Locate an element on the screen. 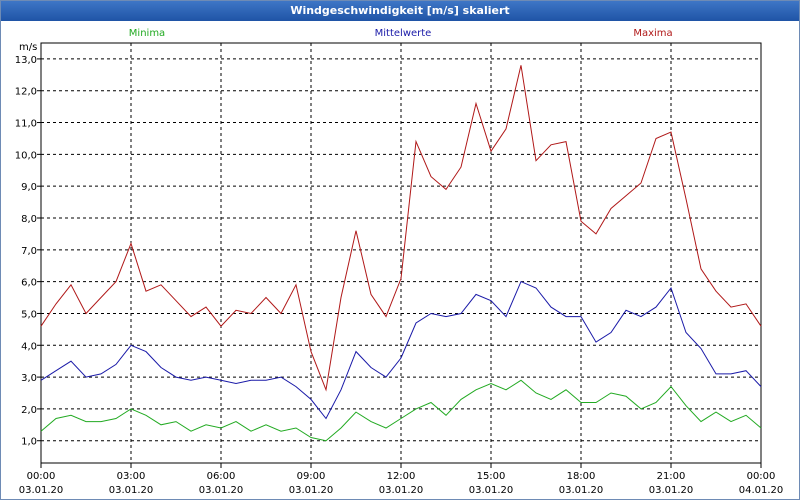 This screenshot has width=800, height=500. y-tick-label: 1,0 is located at coordinates (29, 442).